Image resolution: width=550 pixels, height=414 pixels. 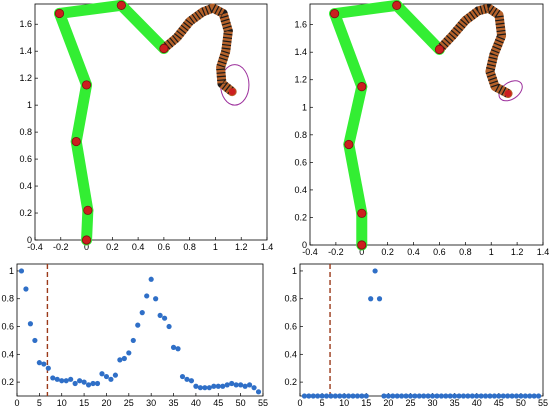 What do you see at coordinates (61, 247) in the screenshot?
I see `x-tick-label: -0.2` at bounding box center [61, 247].